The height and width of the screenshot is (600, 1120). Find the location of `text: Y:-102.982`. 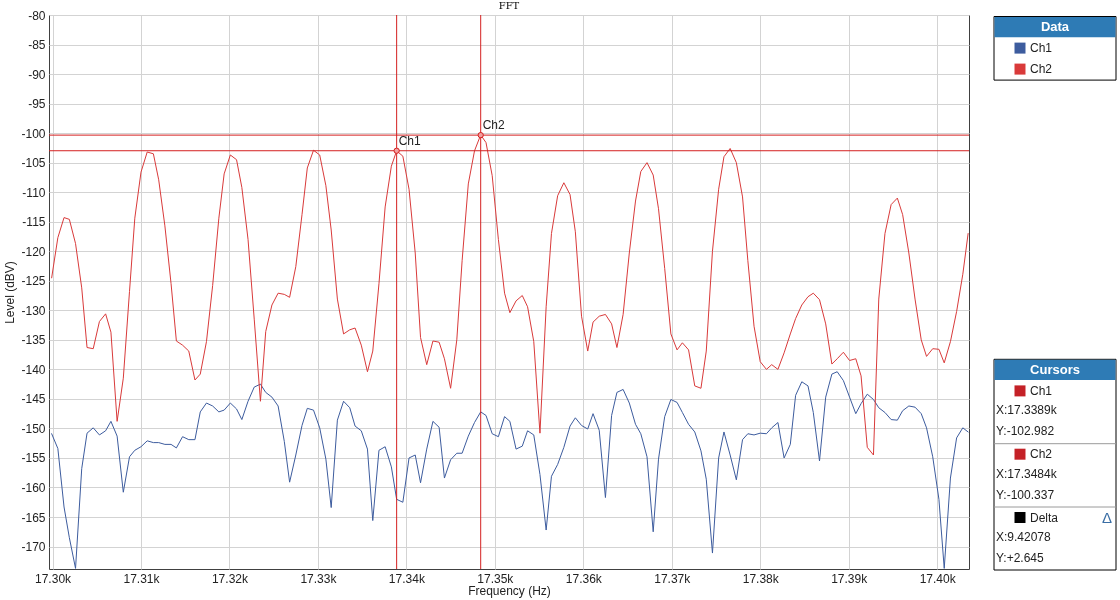

text: Y:-102.982 is located at coordinates (1025, 431).